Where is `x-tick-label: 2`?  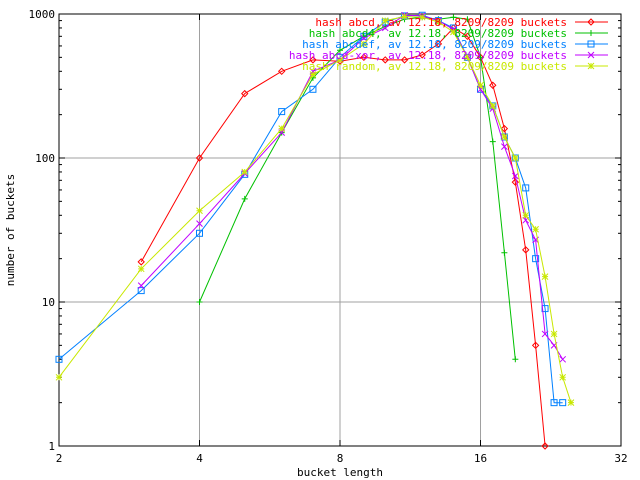
x-tick-label: 2 is located at coordinates (59, 458).